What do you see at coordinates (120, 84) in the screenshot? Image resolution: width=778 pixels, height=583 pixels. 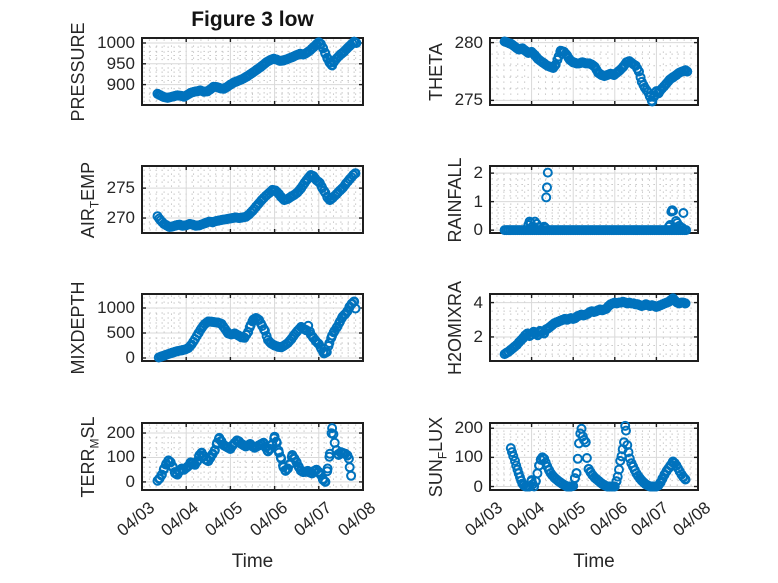 I see `y-tick-label: 900` at bounding box center [120, 84].